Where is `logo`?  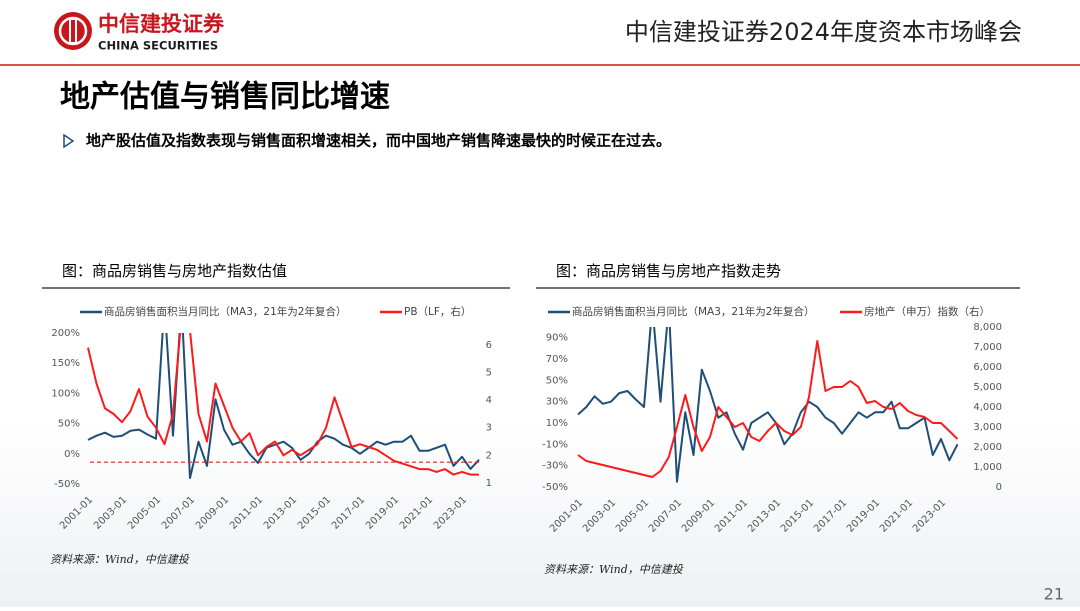
logo is located at coordinates (73, 31).